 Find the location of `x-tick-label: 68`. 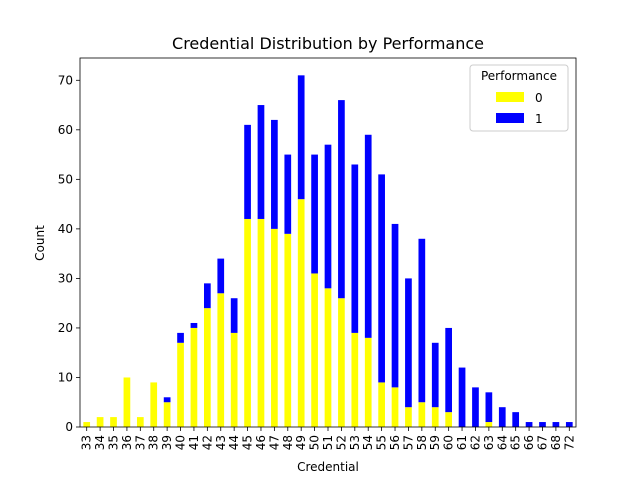

x-tick-label: 68 is located at coordinates (556, 442).